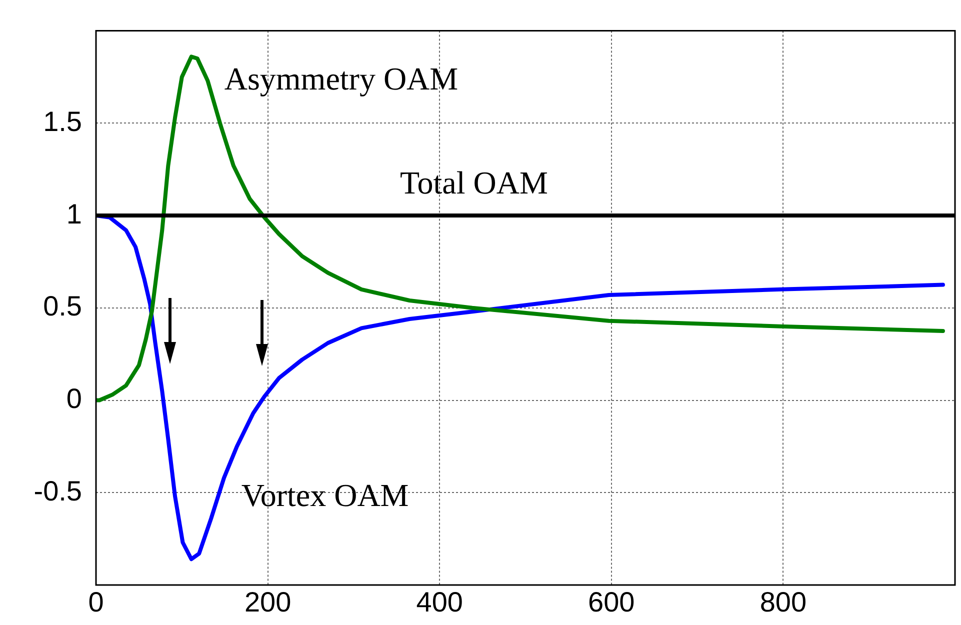 The image size is (961, 625). Describe the element at coordinates (341, 78) in the screenshot. I see `series-label: Asymmetry OAM` at that location.